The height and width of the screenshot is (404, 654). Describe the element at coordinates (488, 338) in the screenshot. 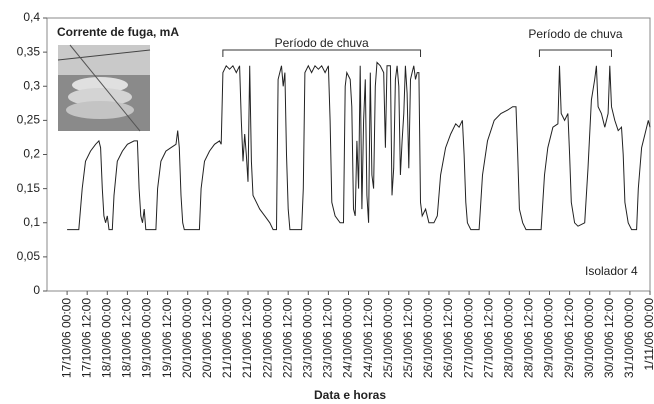

I see `x-tick-label: 27/10/06 12:00` at that location.